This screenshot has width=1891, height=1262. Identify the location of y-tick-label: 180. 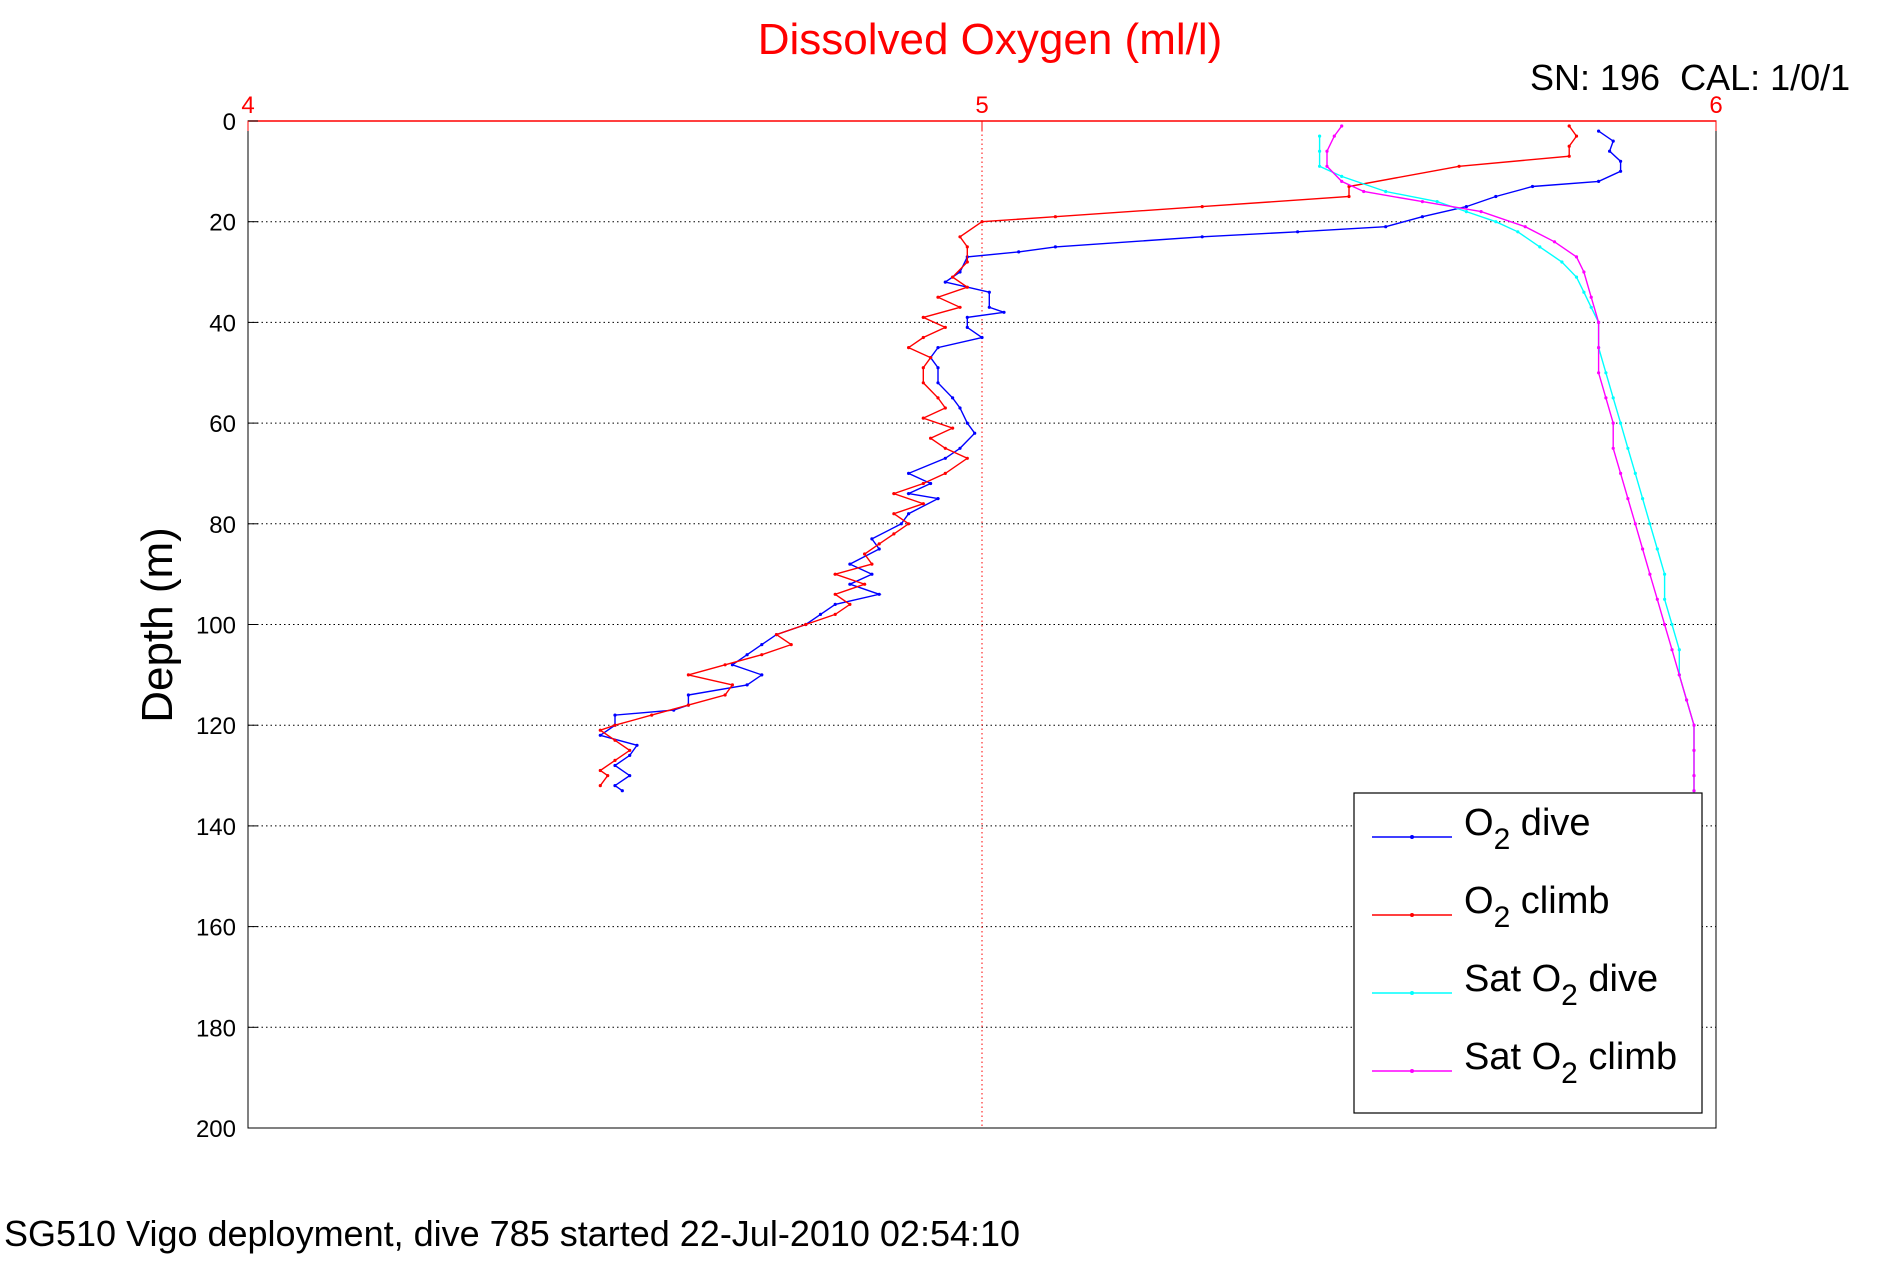
(216, 1028).